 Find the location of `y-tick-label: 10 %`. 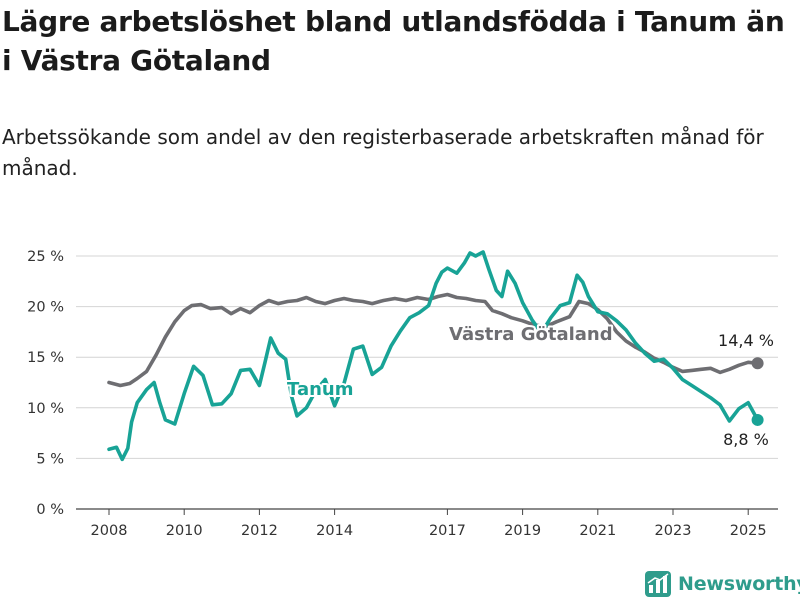

y-tick-label: 10 % is located at coordinates (45, 409).